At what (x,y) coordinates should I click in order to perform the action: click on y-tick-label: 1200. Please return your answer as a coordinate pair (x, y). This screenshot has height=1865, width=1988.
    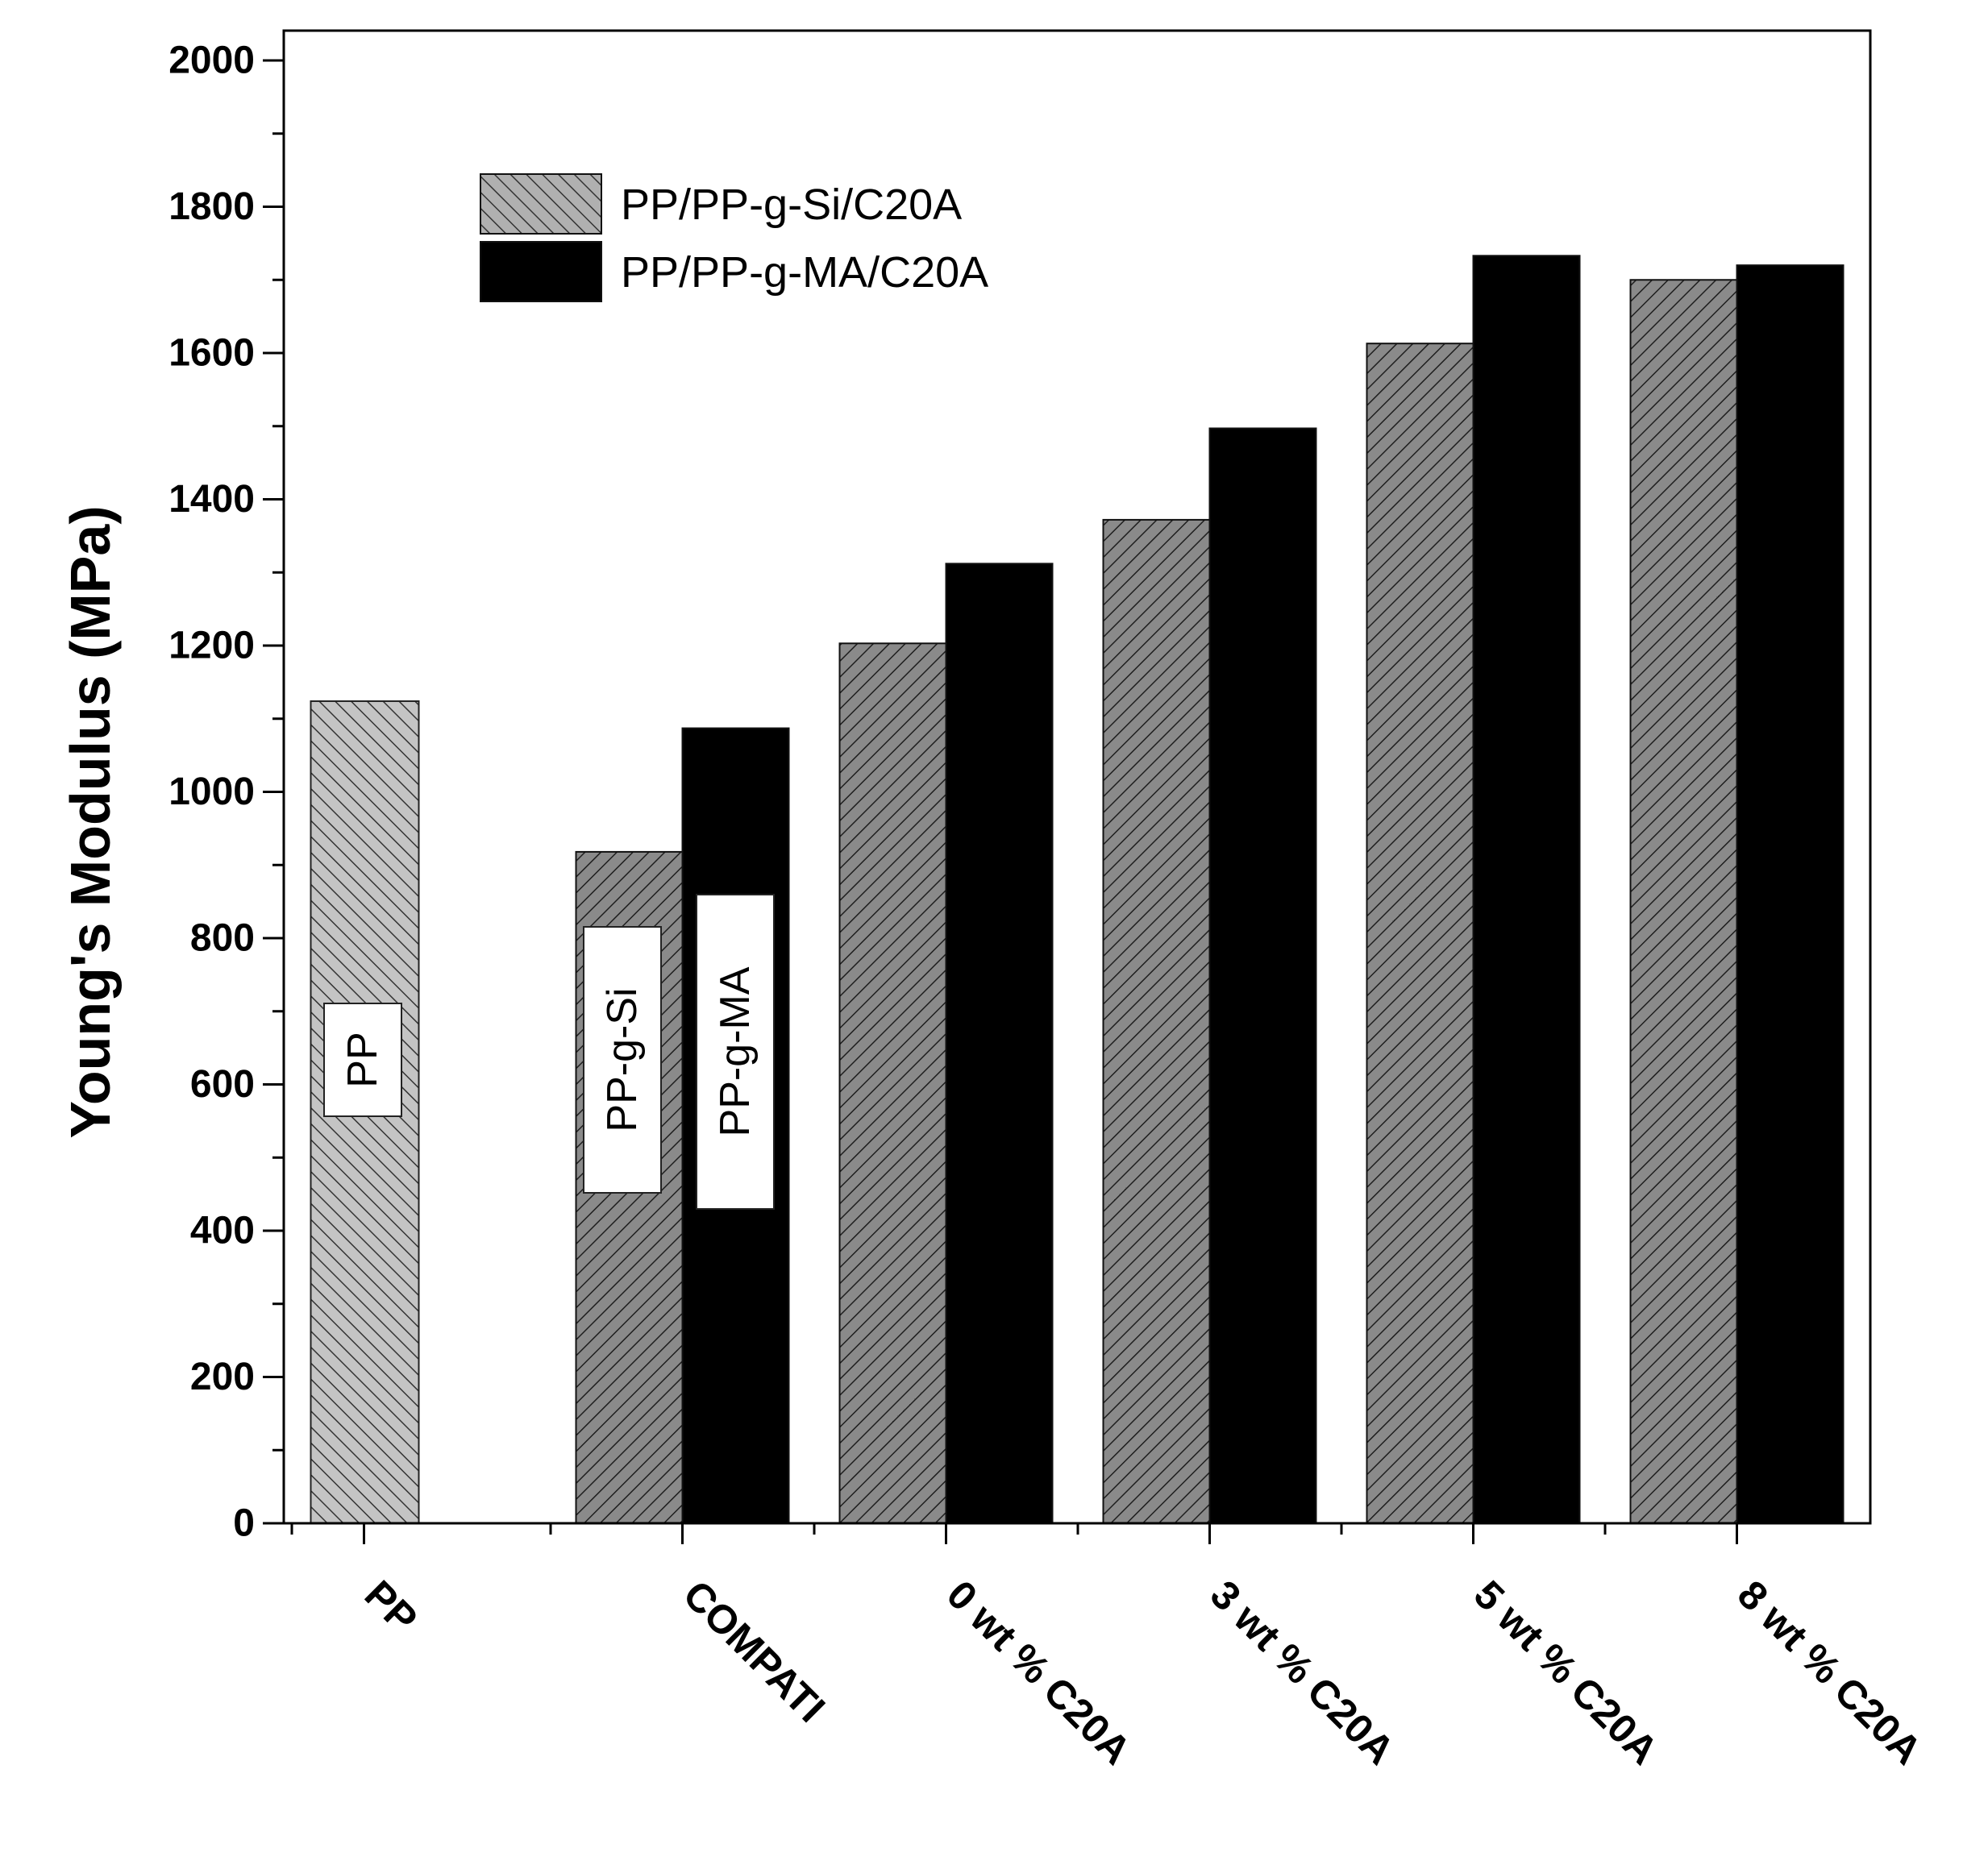
    Looking at the image, I should click on (211, 646).